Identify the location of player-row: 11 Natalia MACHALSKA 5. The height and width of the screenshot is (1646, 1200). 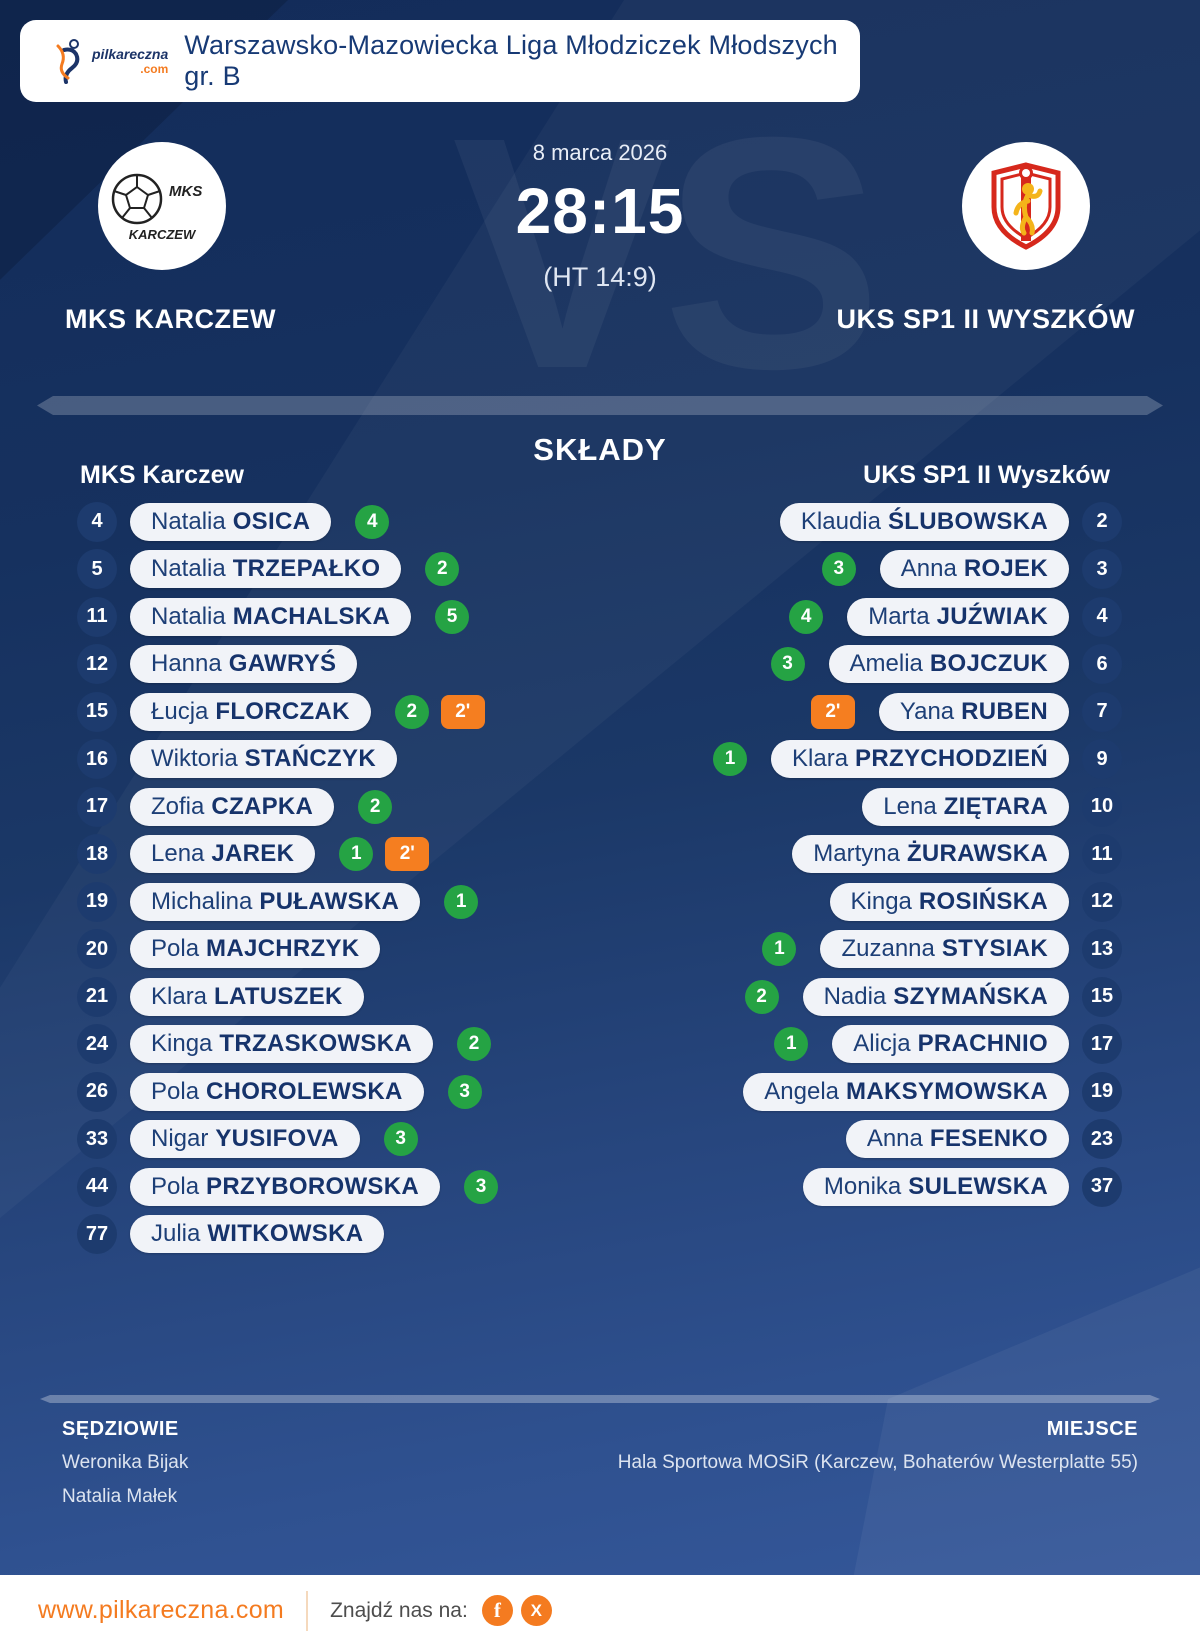
(287, 617).